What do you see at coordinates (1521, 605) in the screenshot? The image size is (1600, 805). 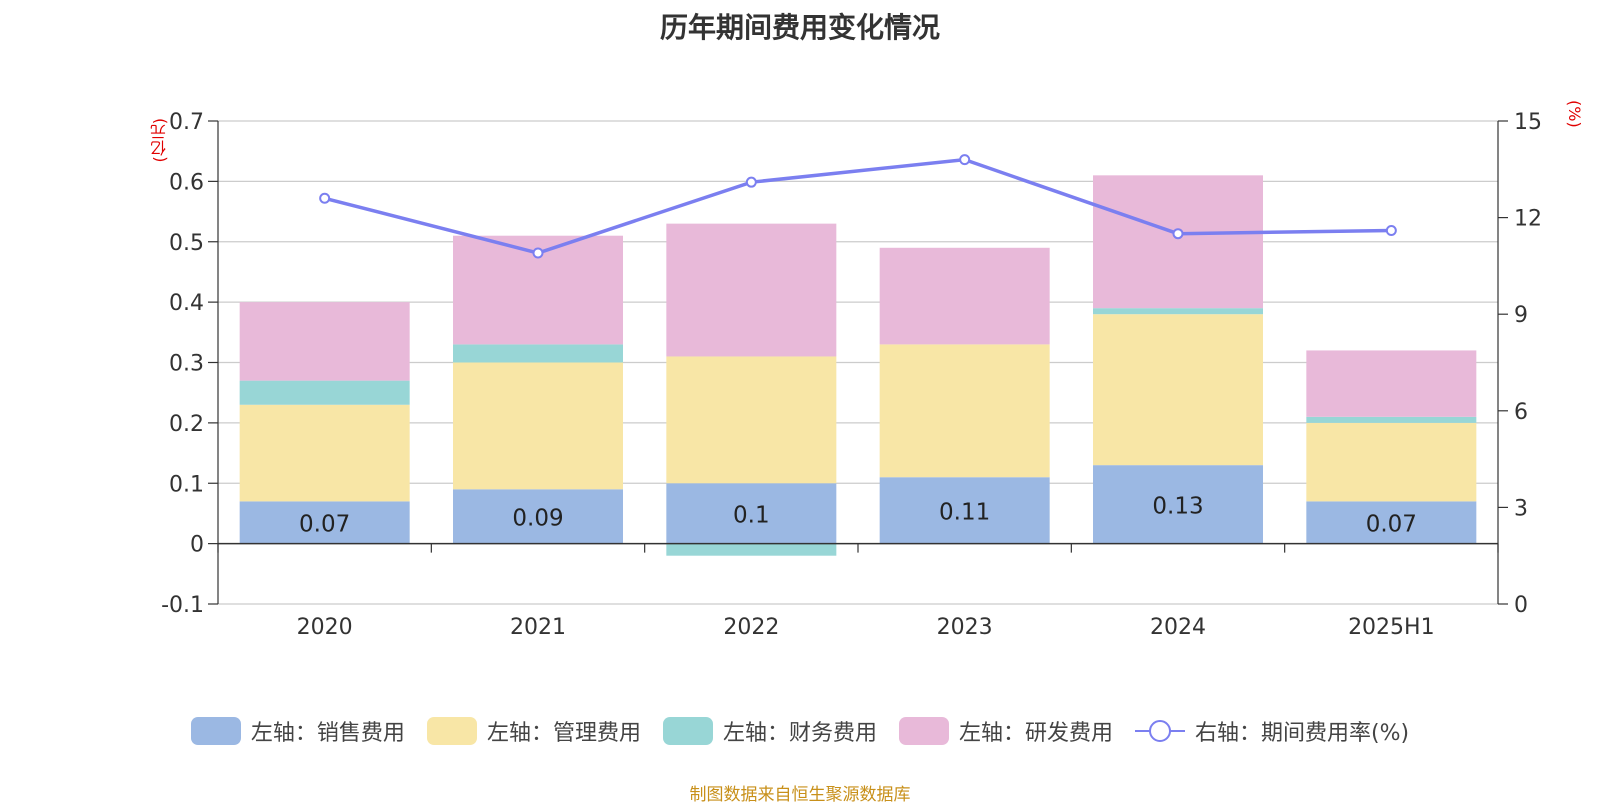 I see `right-axis-tick-label: 0` at bounding box center [1521, 605].